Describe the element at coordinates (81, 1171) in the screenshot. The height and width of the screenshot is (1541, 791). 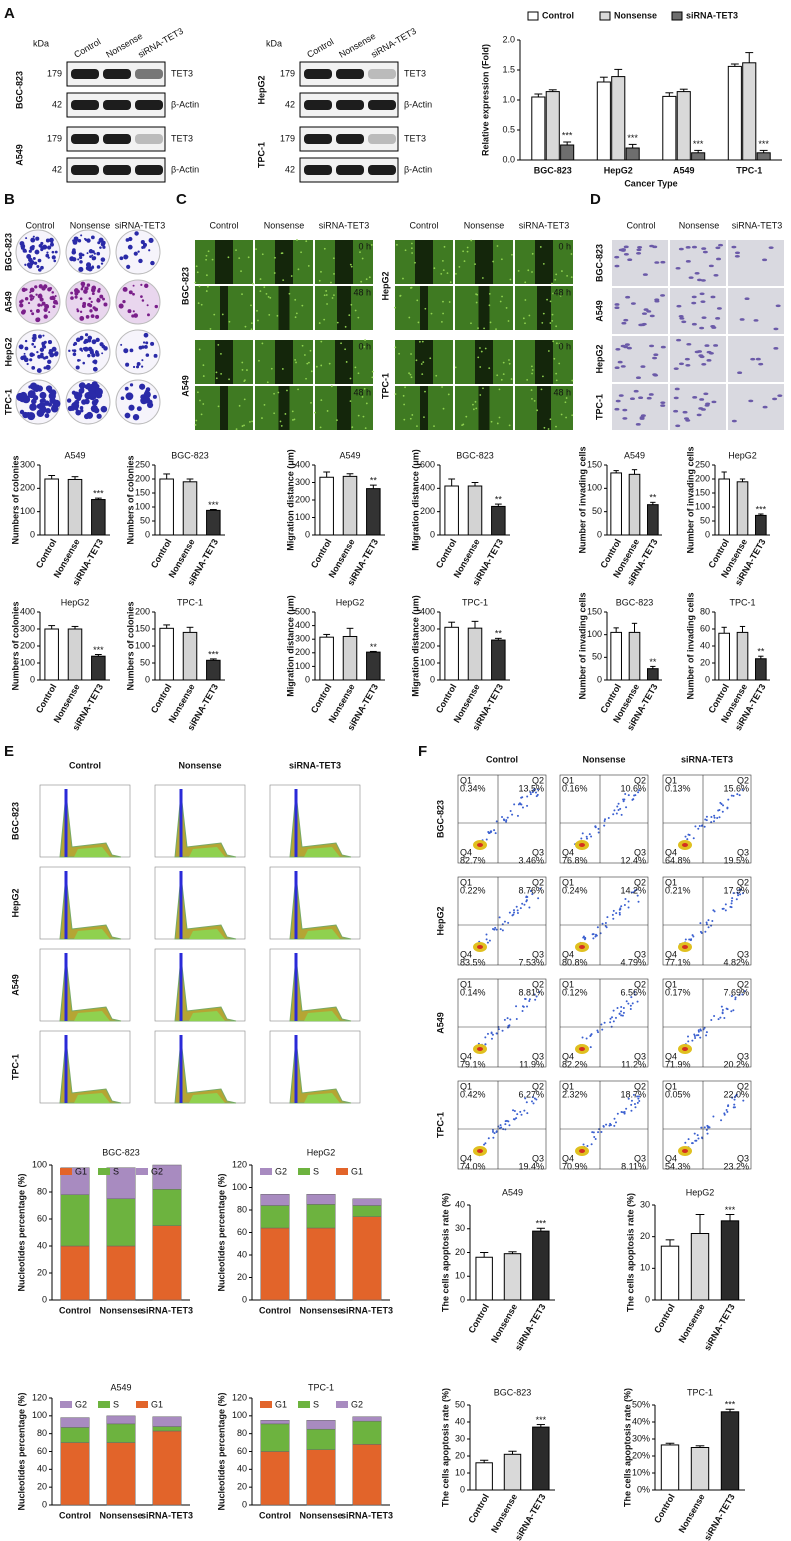
I see `legend-label: G1` at that location.